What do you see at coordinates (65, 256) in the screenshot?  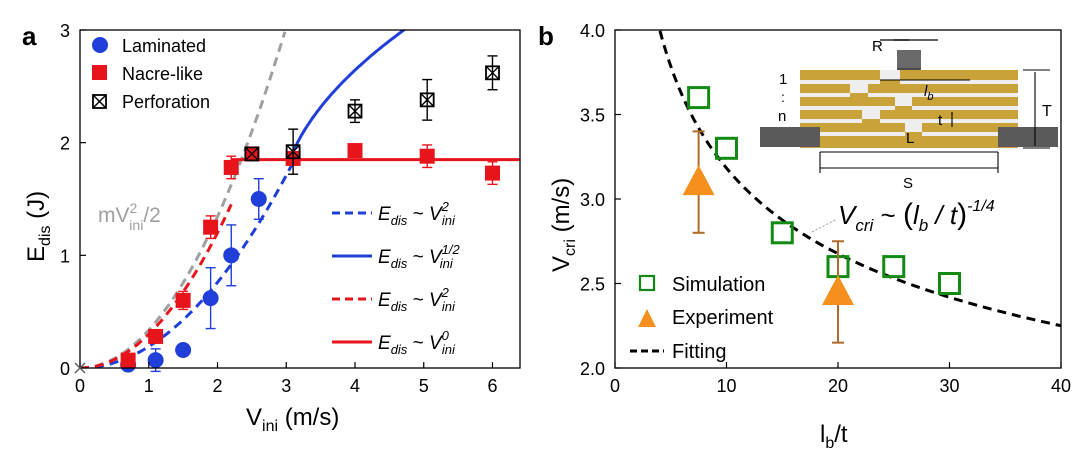 I see `y-tick-label: 1` at bounding box center [65, 256].